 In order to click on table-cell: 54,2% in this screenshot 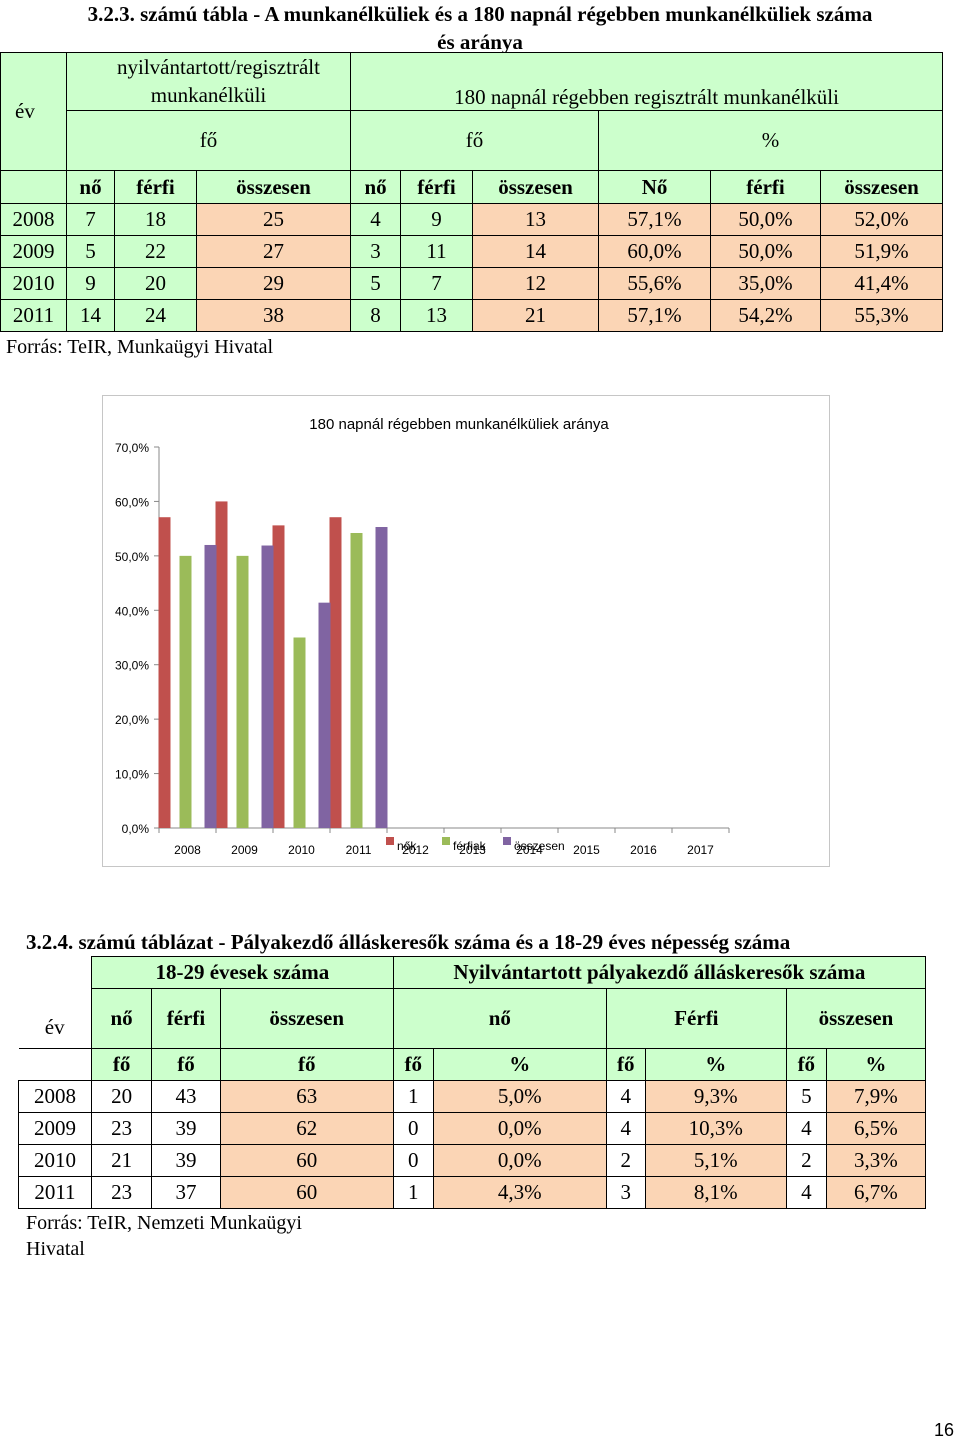, I will do `click(766, 315)`.